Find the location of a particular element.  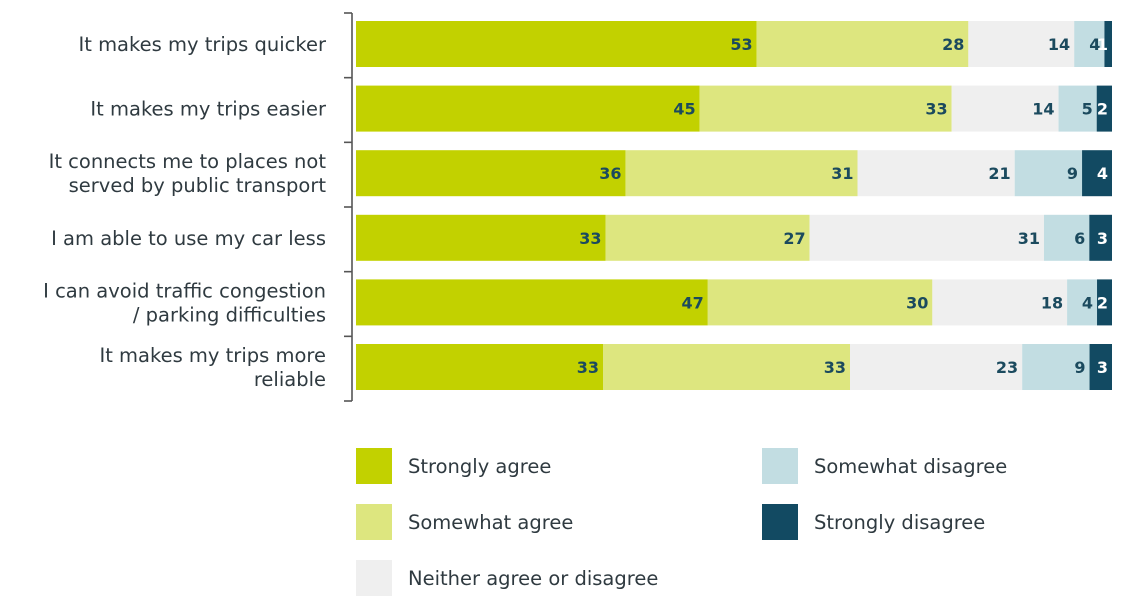

legend-item: Neither agree or disagree is located at coordinates (507, 578).